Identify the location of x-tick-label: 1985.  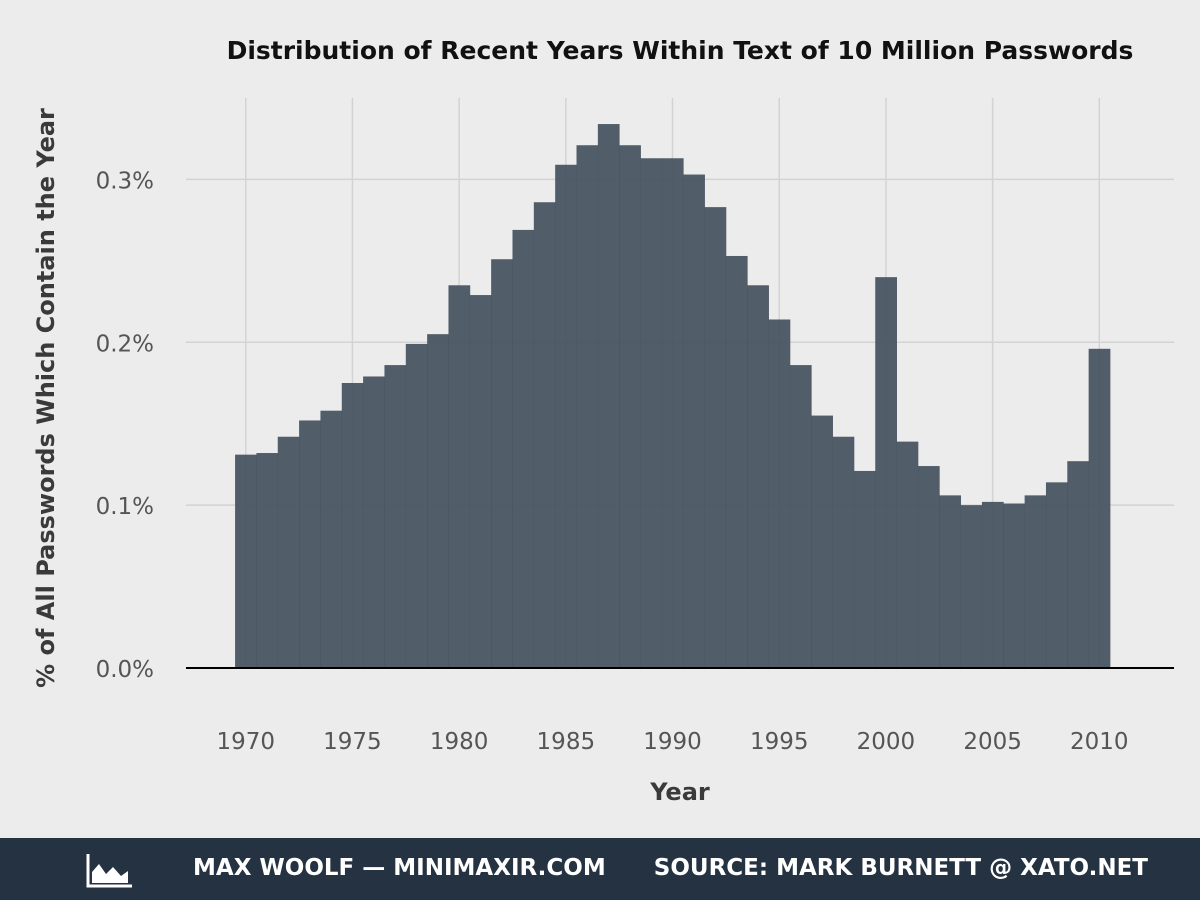
(566, 742).